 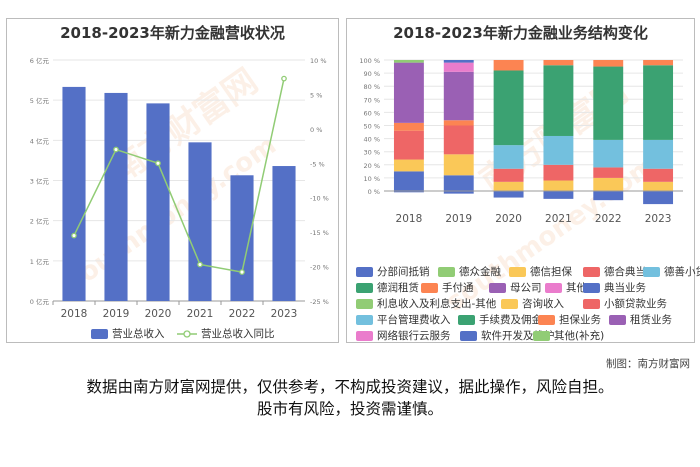 What do you see at coordinates (480, 272) in the screenshot?
I see `legend-label: 德众金融` at bounding box center [480, 272].